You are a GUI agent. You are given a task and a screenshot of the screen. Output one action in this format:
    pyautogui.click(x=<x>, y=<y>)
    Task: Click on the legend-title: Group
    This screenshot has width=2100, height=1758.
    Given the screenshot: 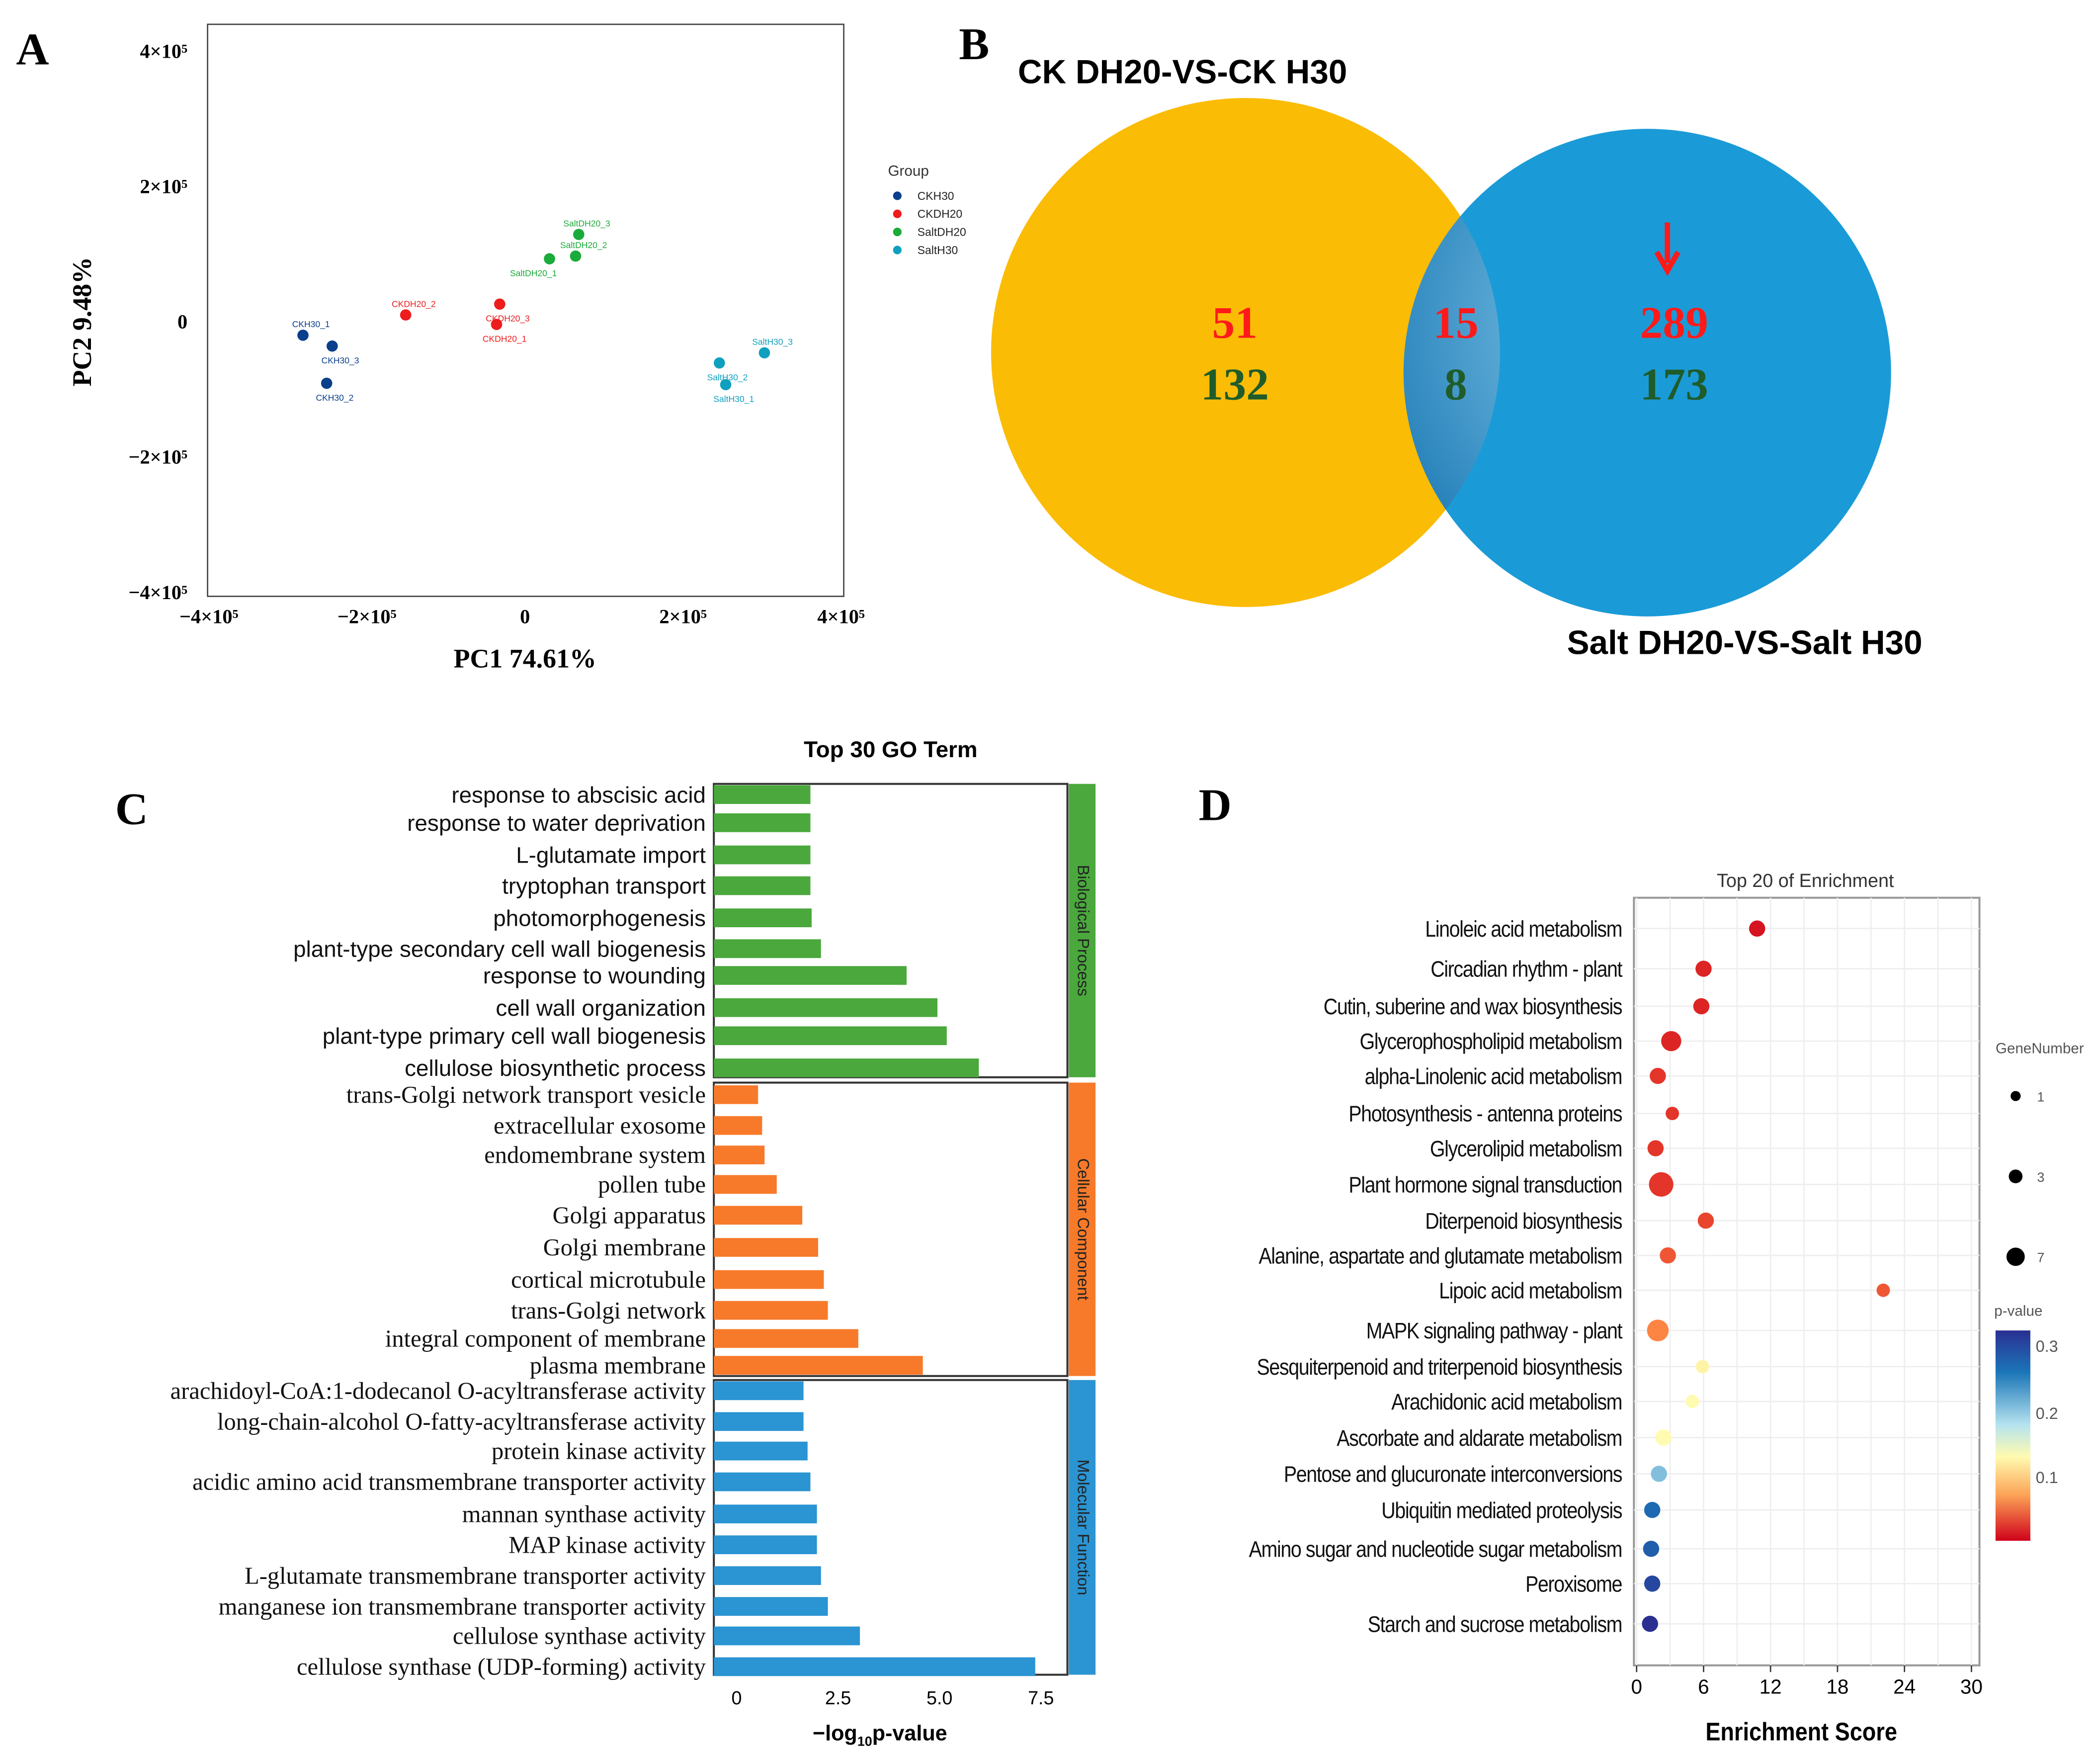 What is the action you would take?
    pyautogui.click(x=908, y=171)
    